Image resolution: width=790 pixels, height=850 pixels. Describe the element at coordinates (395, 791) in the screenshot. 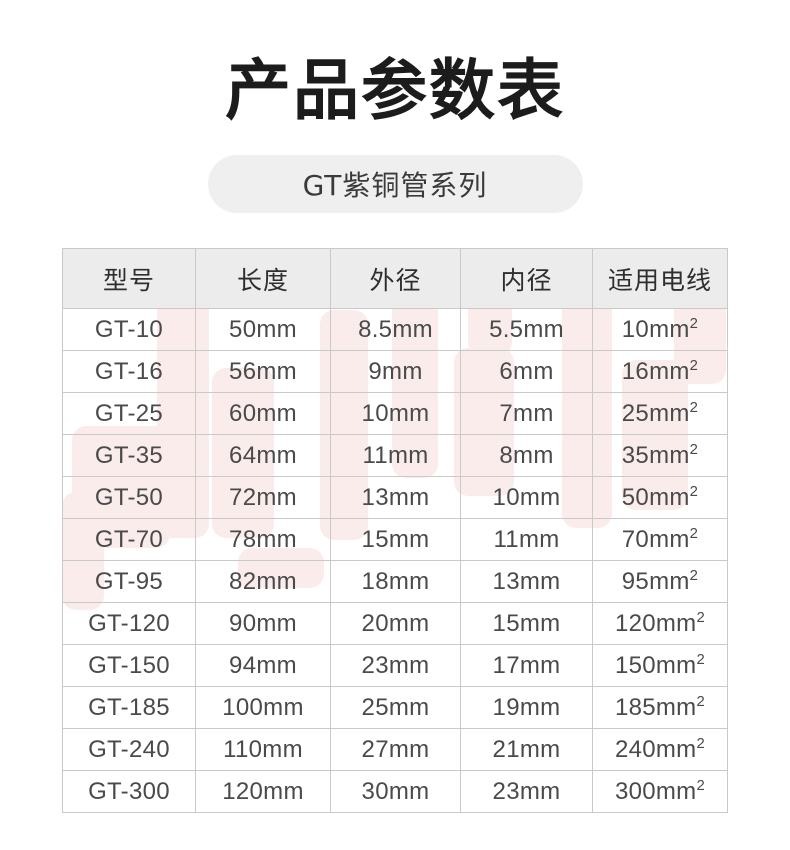

I see `table-row: GT-300 120mm 30mm 23mm 300mm2` at that location.